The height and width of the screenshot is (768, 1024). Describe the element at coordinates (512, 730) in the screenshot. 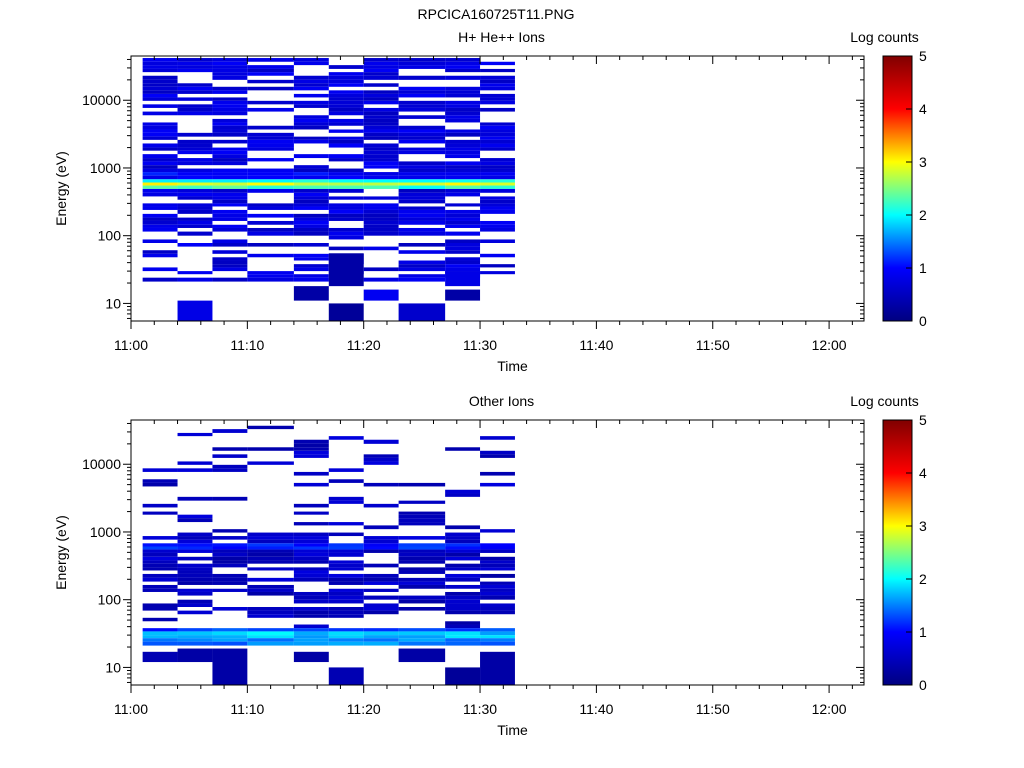

I see `x-axis-label: Time` at that location.